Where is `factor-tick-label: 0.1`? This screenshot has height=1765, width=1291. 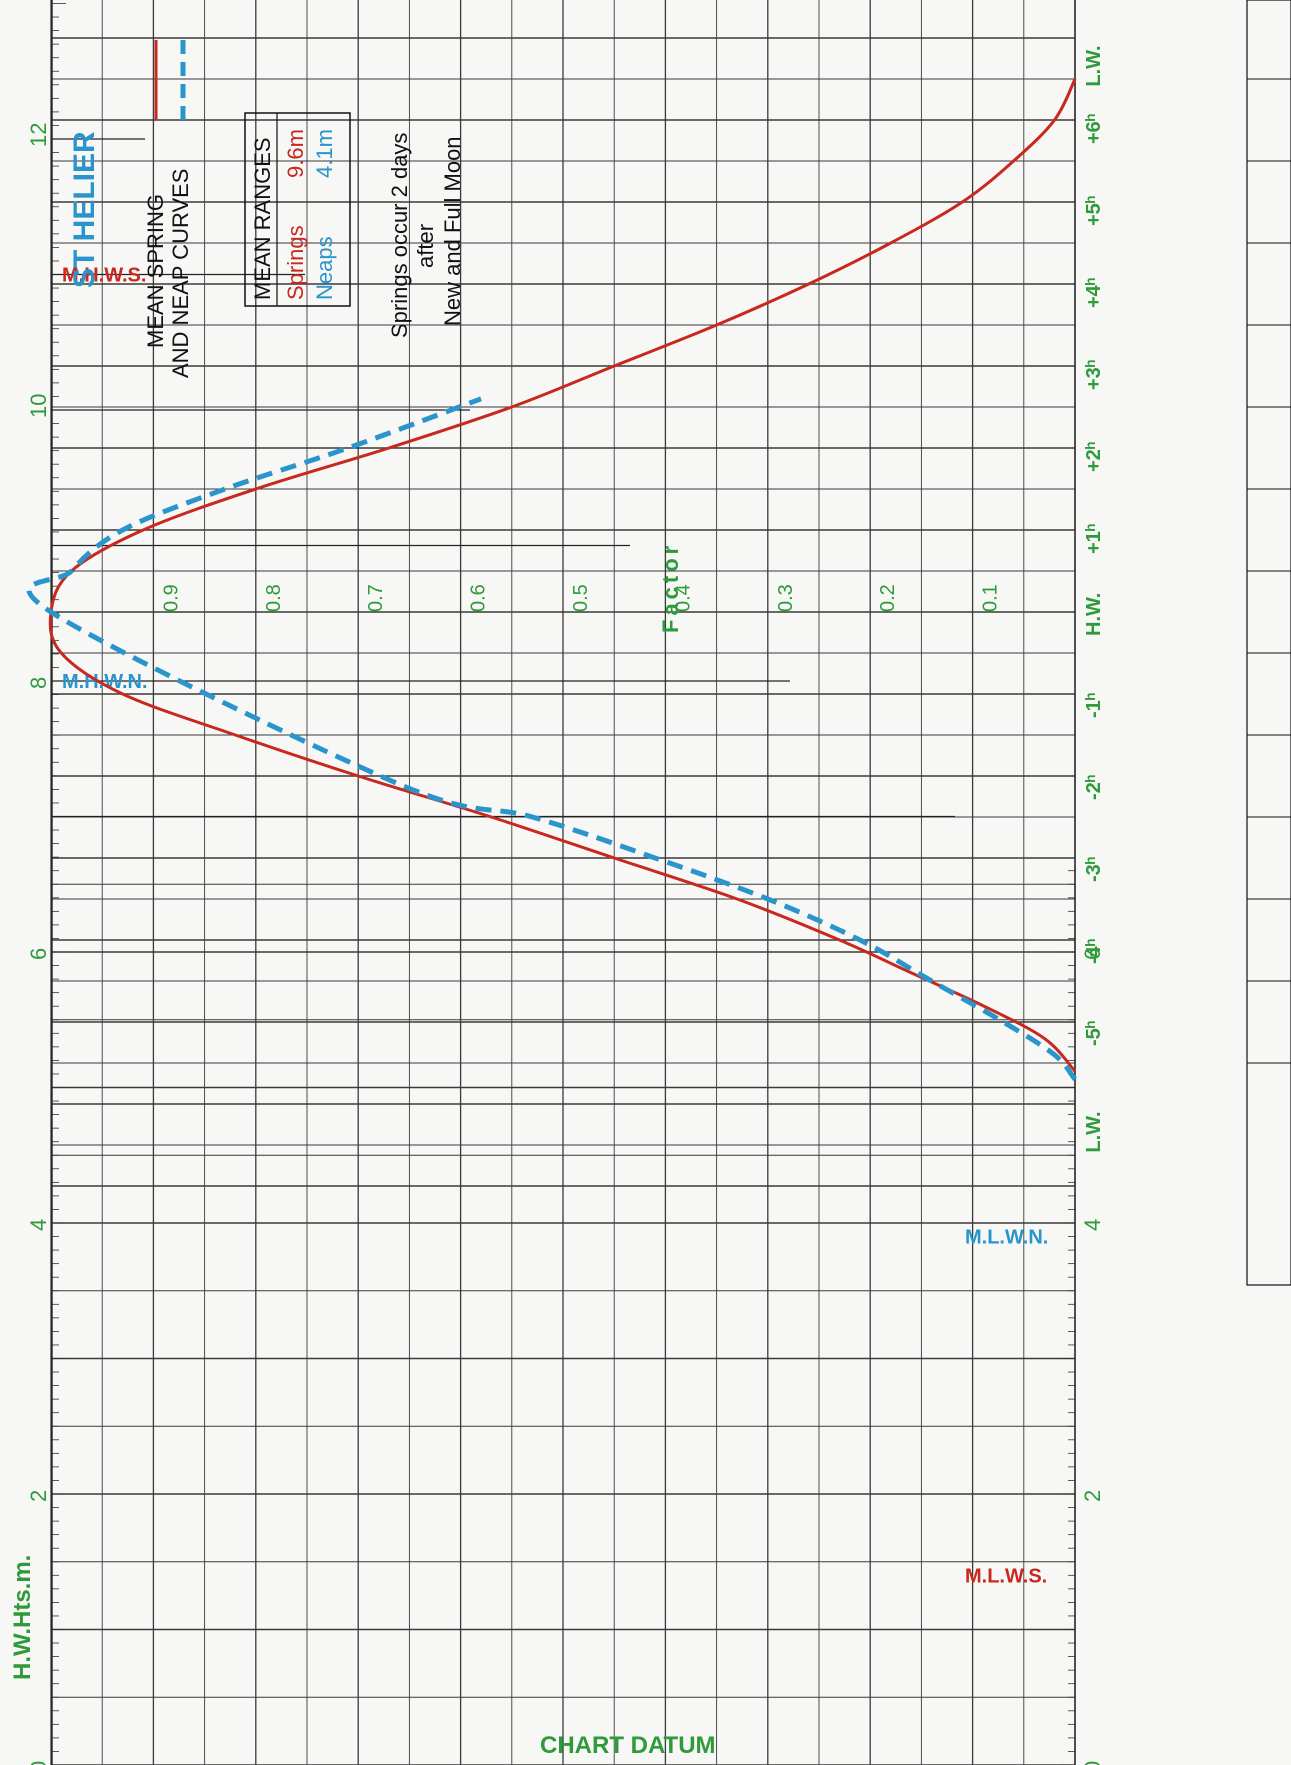
factor-tick-label: 0.1 is located at coordinates (991, 598).